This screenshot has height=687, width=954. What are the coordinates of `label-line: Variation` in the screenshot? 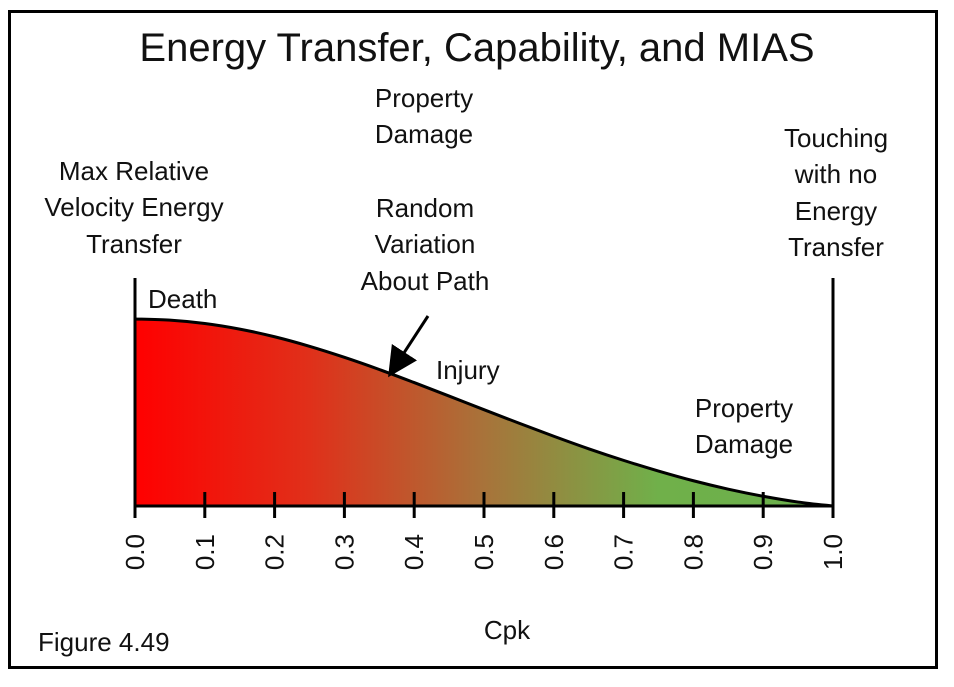 It's located at (425, 244).